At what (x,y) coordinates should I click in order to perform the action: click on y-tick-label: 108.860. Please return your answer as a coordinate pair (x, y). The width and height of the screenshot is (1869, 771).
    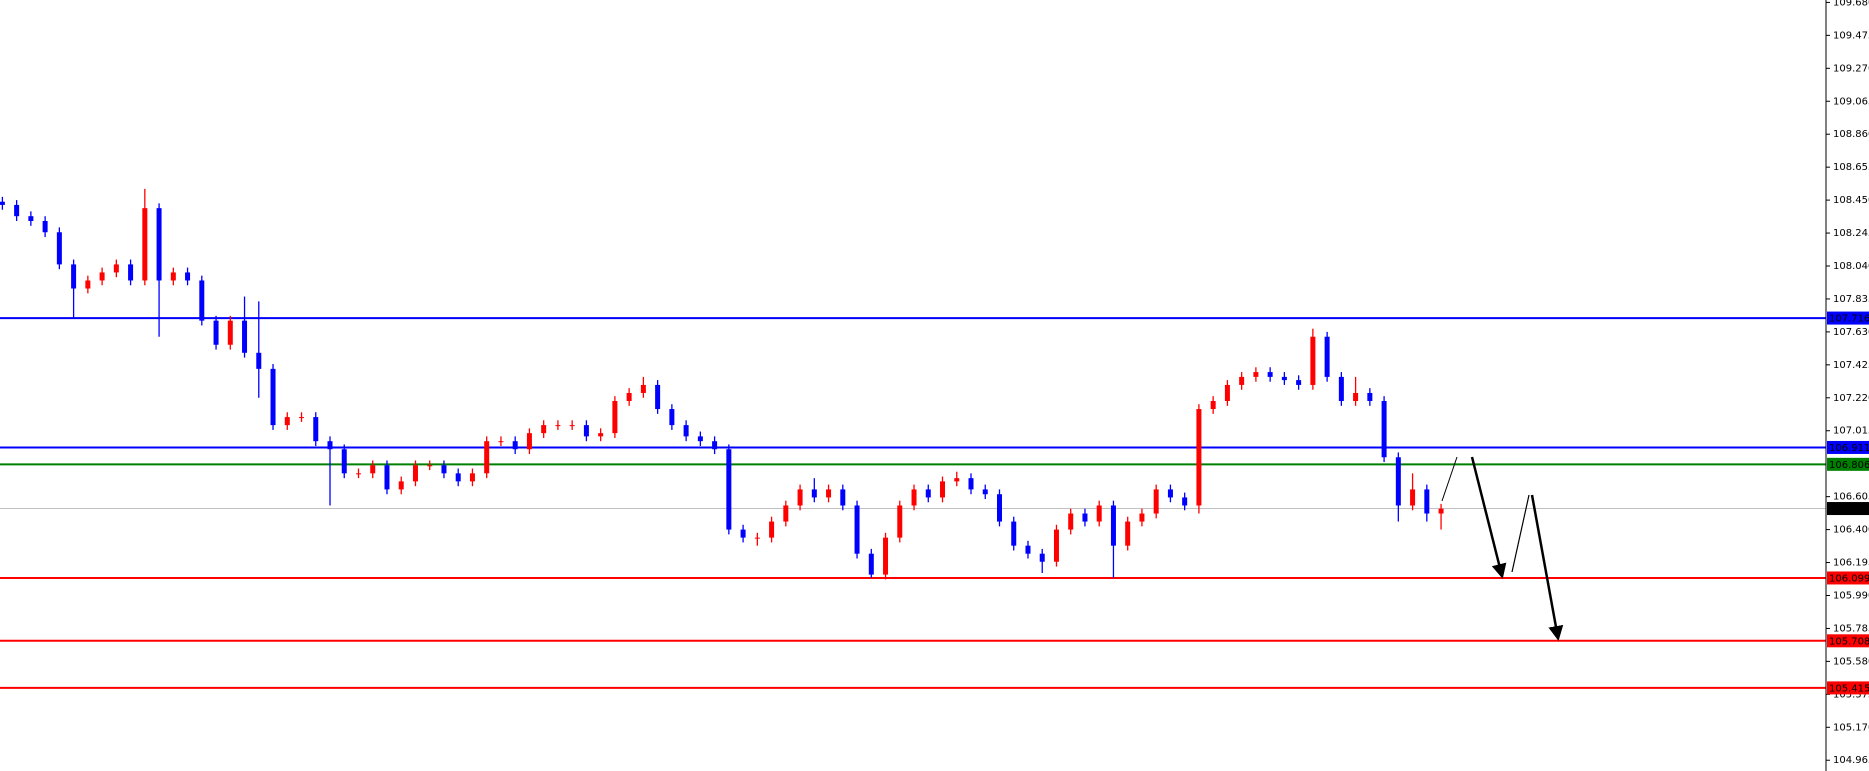
    Looking at the image, I should click on (1851, 134).